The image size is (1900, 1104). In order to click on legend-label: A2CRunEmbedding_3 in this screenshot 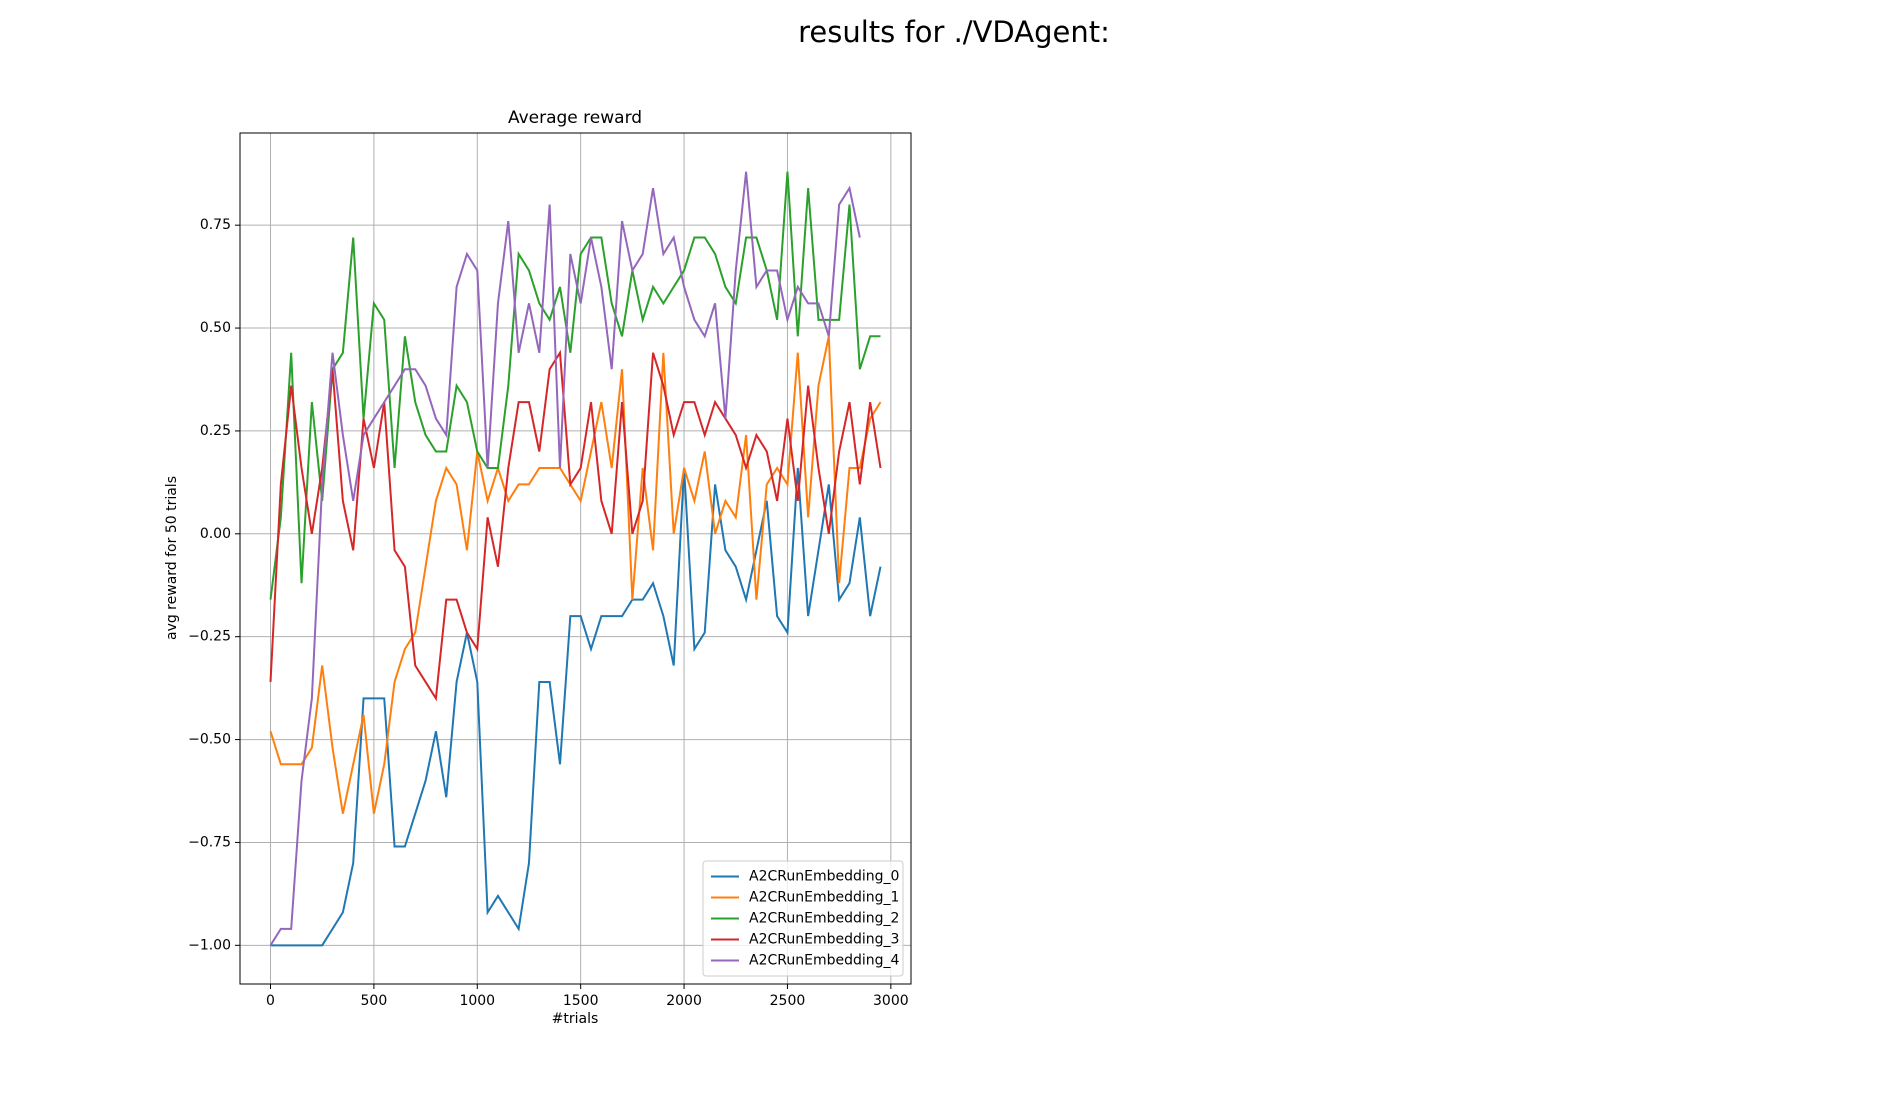, I will do `click(824, 940)`.